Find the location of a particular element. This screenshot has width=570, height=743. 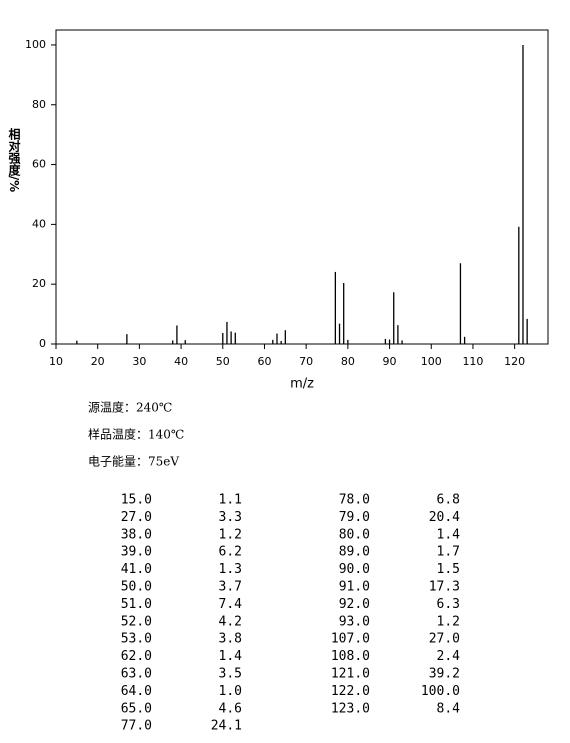

table-intensity: 4.6 is located at coordinates (230, 708).